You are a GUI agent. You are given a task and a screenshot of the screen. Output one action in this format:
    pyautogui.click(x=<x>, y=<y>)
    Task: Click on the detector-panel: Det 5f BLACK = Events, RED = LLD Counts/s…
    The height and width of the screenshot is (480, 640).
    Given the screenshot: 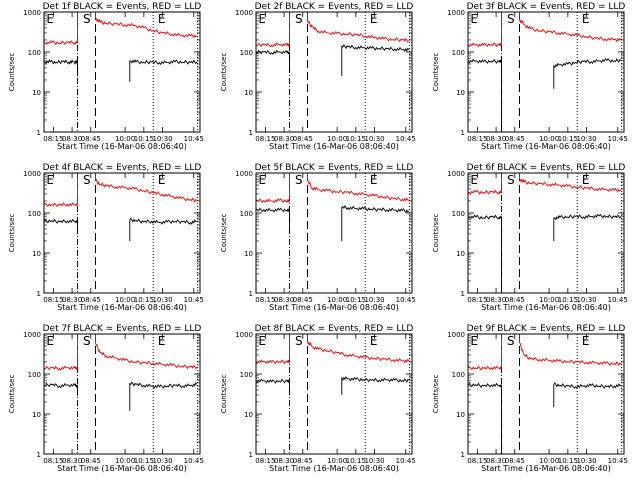 What is the action you would take?
    pyautogui.click(x=318, y=237)
    